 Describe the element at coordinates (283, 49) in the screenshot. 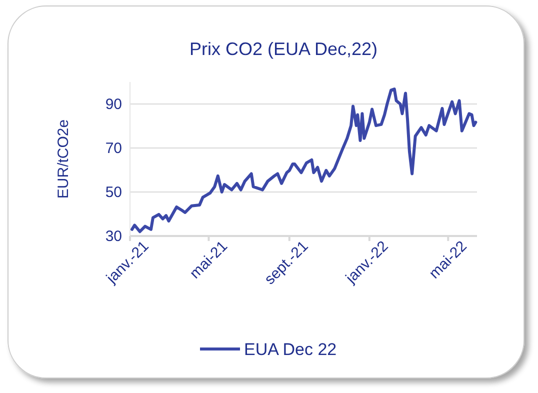

I see `chart-title: Prix CO2 (EUA Dec,22)` at that location.